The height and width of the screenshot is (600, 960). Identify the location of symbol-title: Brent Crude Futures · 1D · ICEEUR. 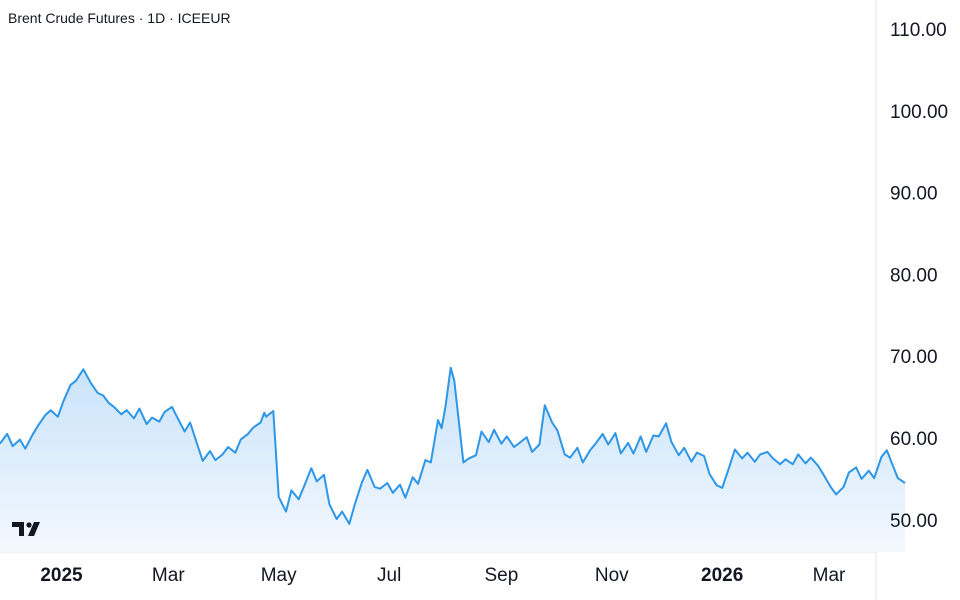
(121, 18).